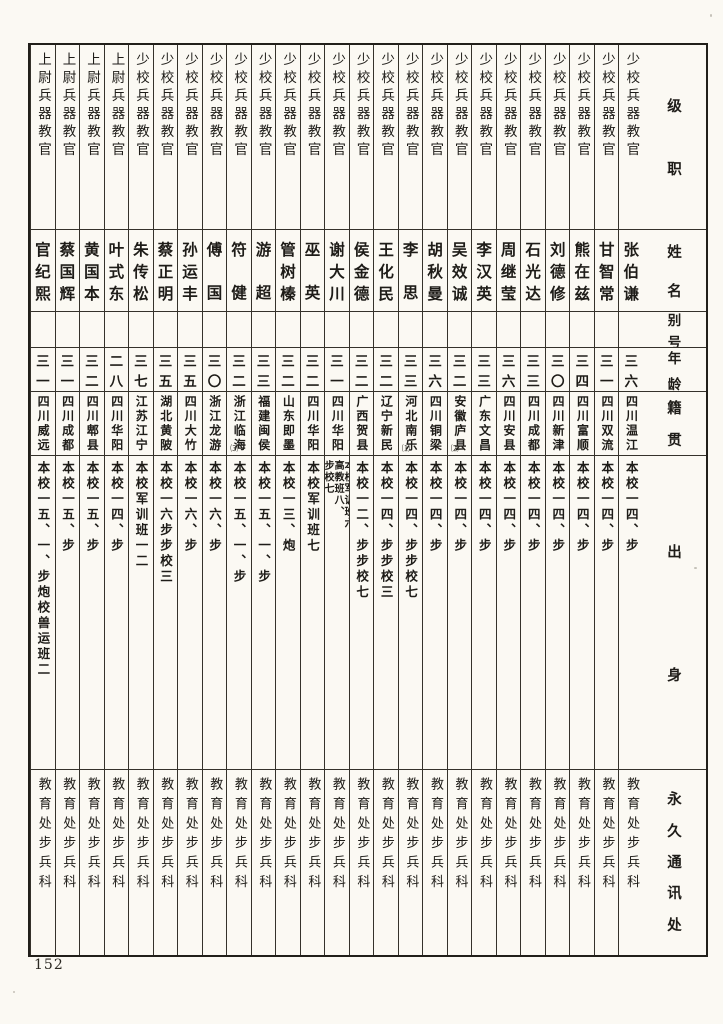 This screenshot has width=723, height=1024. Describe the element at coordinates (405, 448) in the screenshot. I see `place-footnote-mark: ⑴` at that location.